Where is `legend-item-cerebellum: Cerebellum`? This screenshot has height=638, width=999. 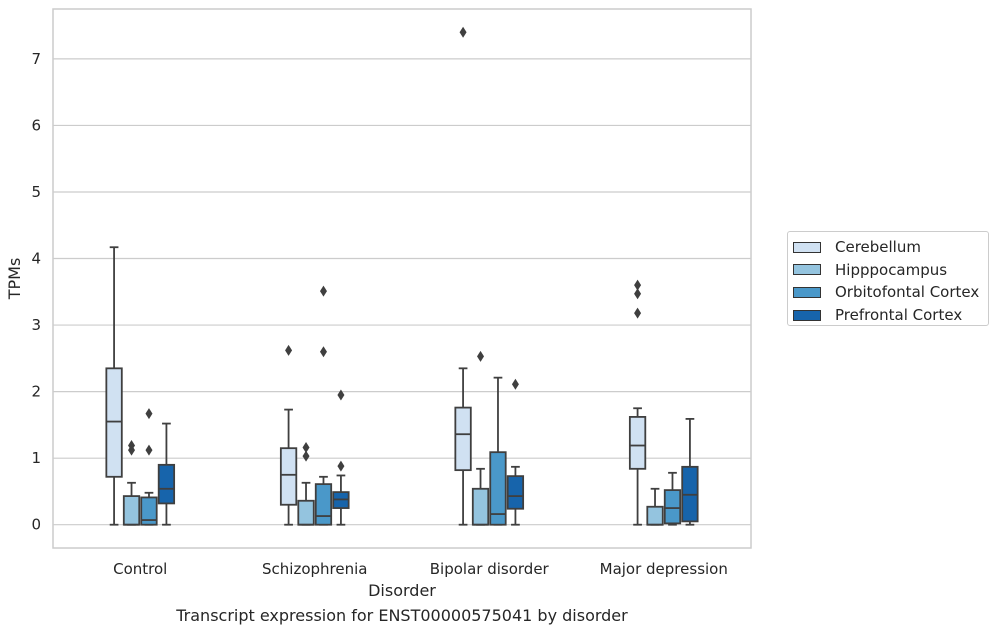 legend-item-cerebellum: Cerebellum is located at coordinates (890, 247).